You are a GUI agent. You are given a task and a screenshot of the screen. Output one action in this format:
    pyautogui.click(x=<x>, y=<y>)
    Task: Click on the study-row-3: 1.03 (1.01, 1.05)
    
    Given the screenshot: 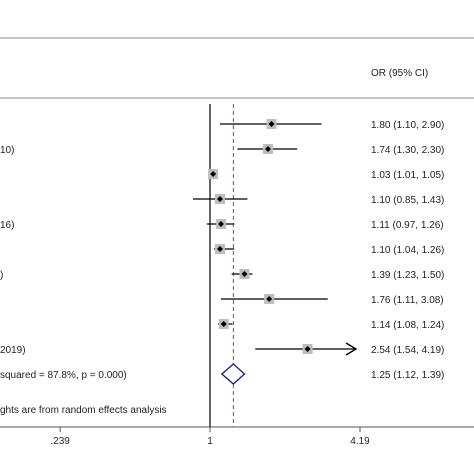 What is the action you would take?
    pyautogui.click(x=326, y=175)
    